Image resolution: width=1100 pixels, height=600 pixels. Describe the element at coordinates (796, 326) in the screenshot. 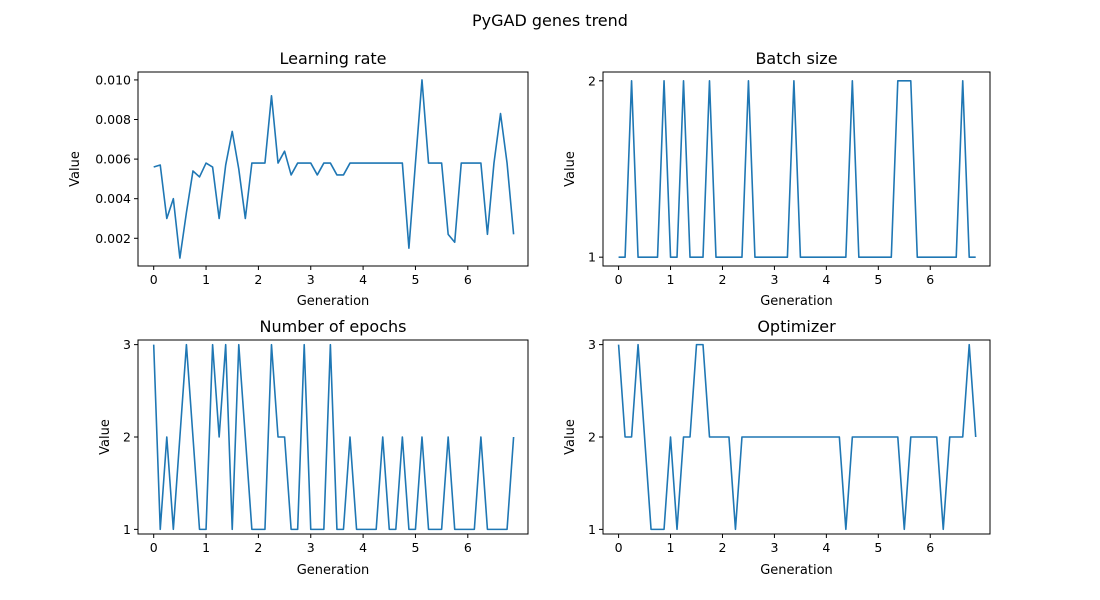

I see `subplot-title: Optimizer` at that location.